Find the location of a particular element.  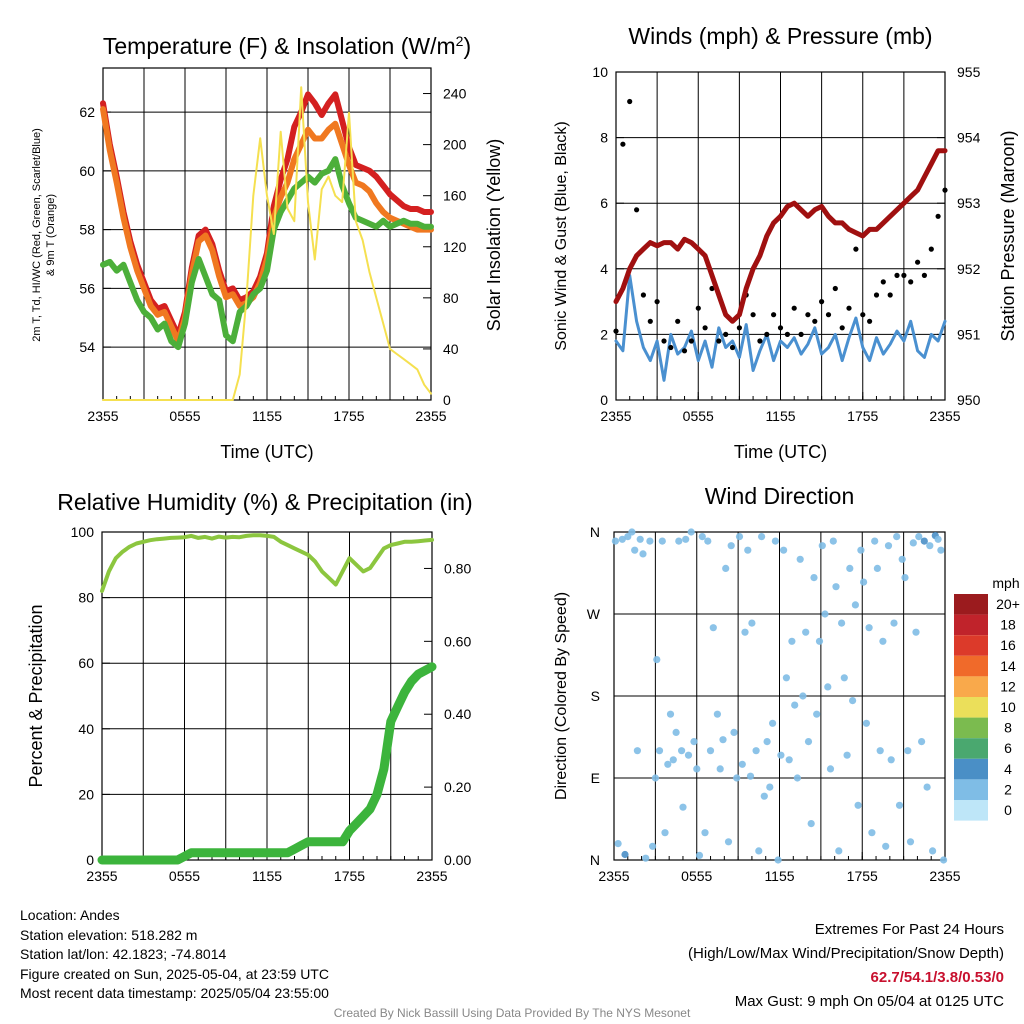

rh-ytick-label: 0 is located at coordinates (90, 860).